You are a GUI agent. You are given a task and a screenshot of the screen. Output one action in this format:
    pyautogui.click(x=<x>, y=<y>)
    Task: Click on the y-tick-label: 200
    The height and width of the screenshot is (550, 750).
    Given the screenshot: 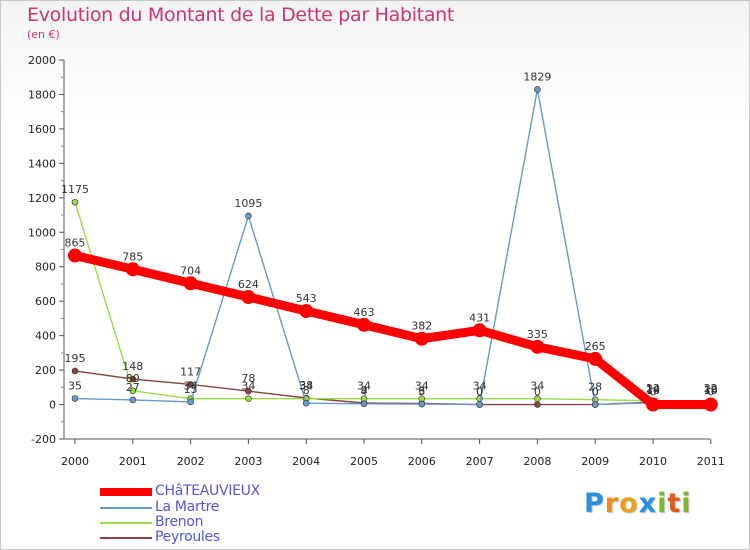 What is the action you would take?
    pyautogui.click(x=45, y=370)
    